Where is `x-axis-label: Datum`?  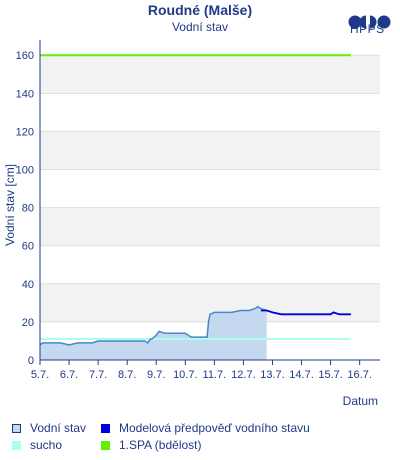 x-axis-label: Datum is located at coordinates (360, 401).